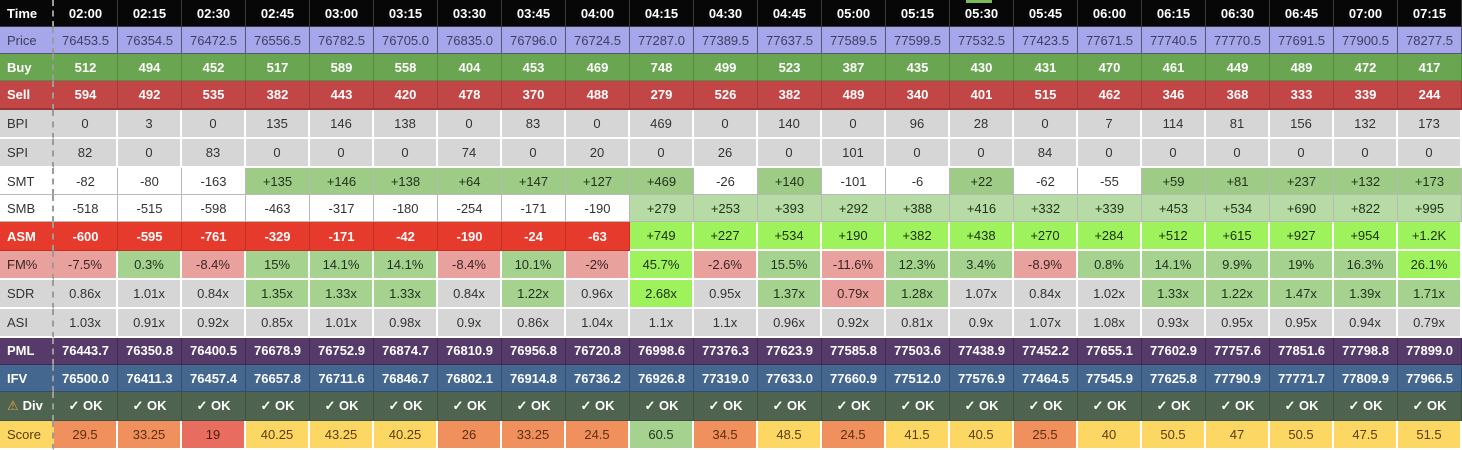 Image resolution: width=1462 pixels, height=450 pixels. Describe the element at coordinates (854, 351) in the screenshot. I see `cell-pml-05:00: 77585.8` at that location.